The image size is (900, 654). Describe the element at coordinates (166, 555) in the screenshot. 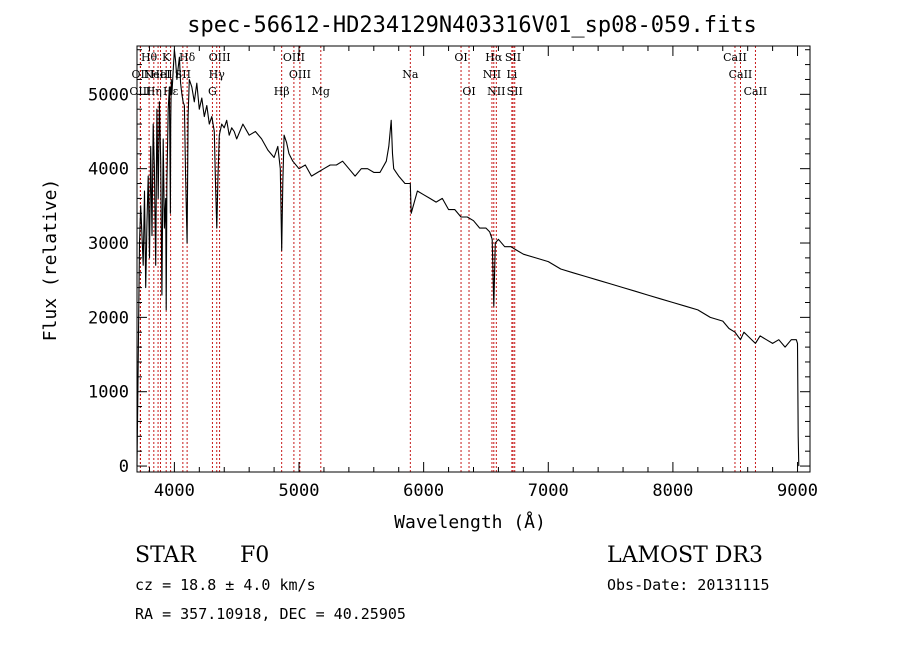

I see `object-class: STAR` at that location.